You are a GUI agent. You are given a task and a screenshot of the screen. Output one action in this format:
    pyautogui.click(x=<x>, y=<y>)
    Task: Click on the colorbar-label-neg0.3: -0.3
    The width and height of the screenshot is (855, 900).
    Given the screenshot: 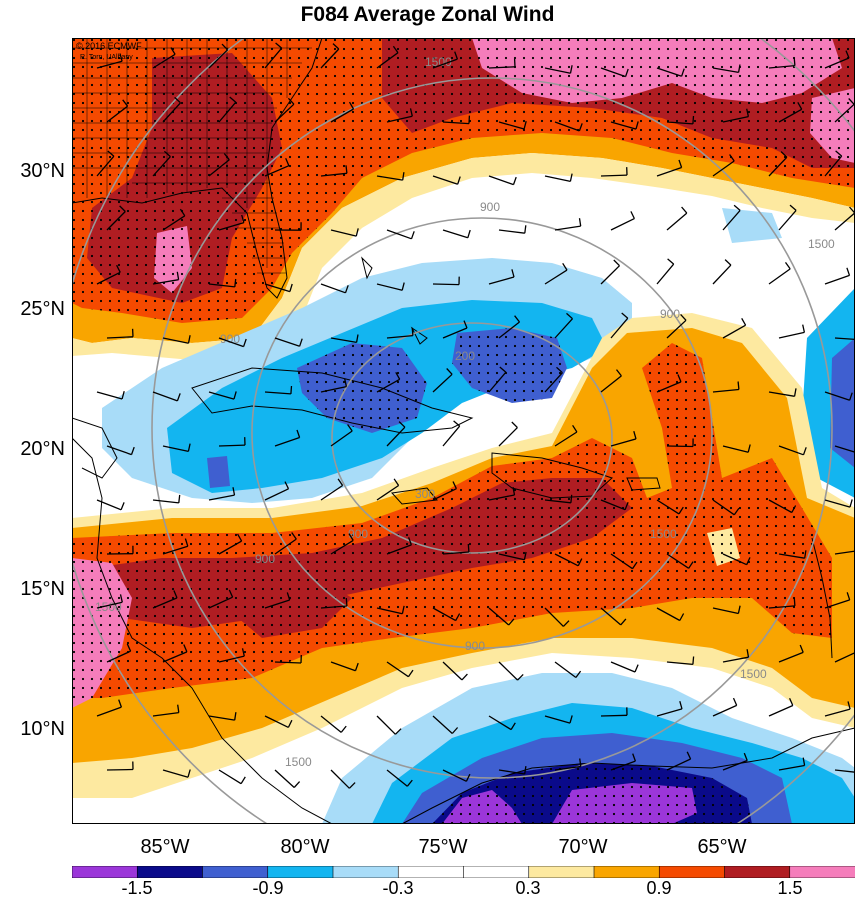 What is the action you would take?
    pyautogui.click(x=398, y=888)
    